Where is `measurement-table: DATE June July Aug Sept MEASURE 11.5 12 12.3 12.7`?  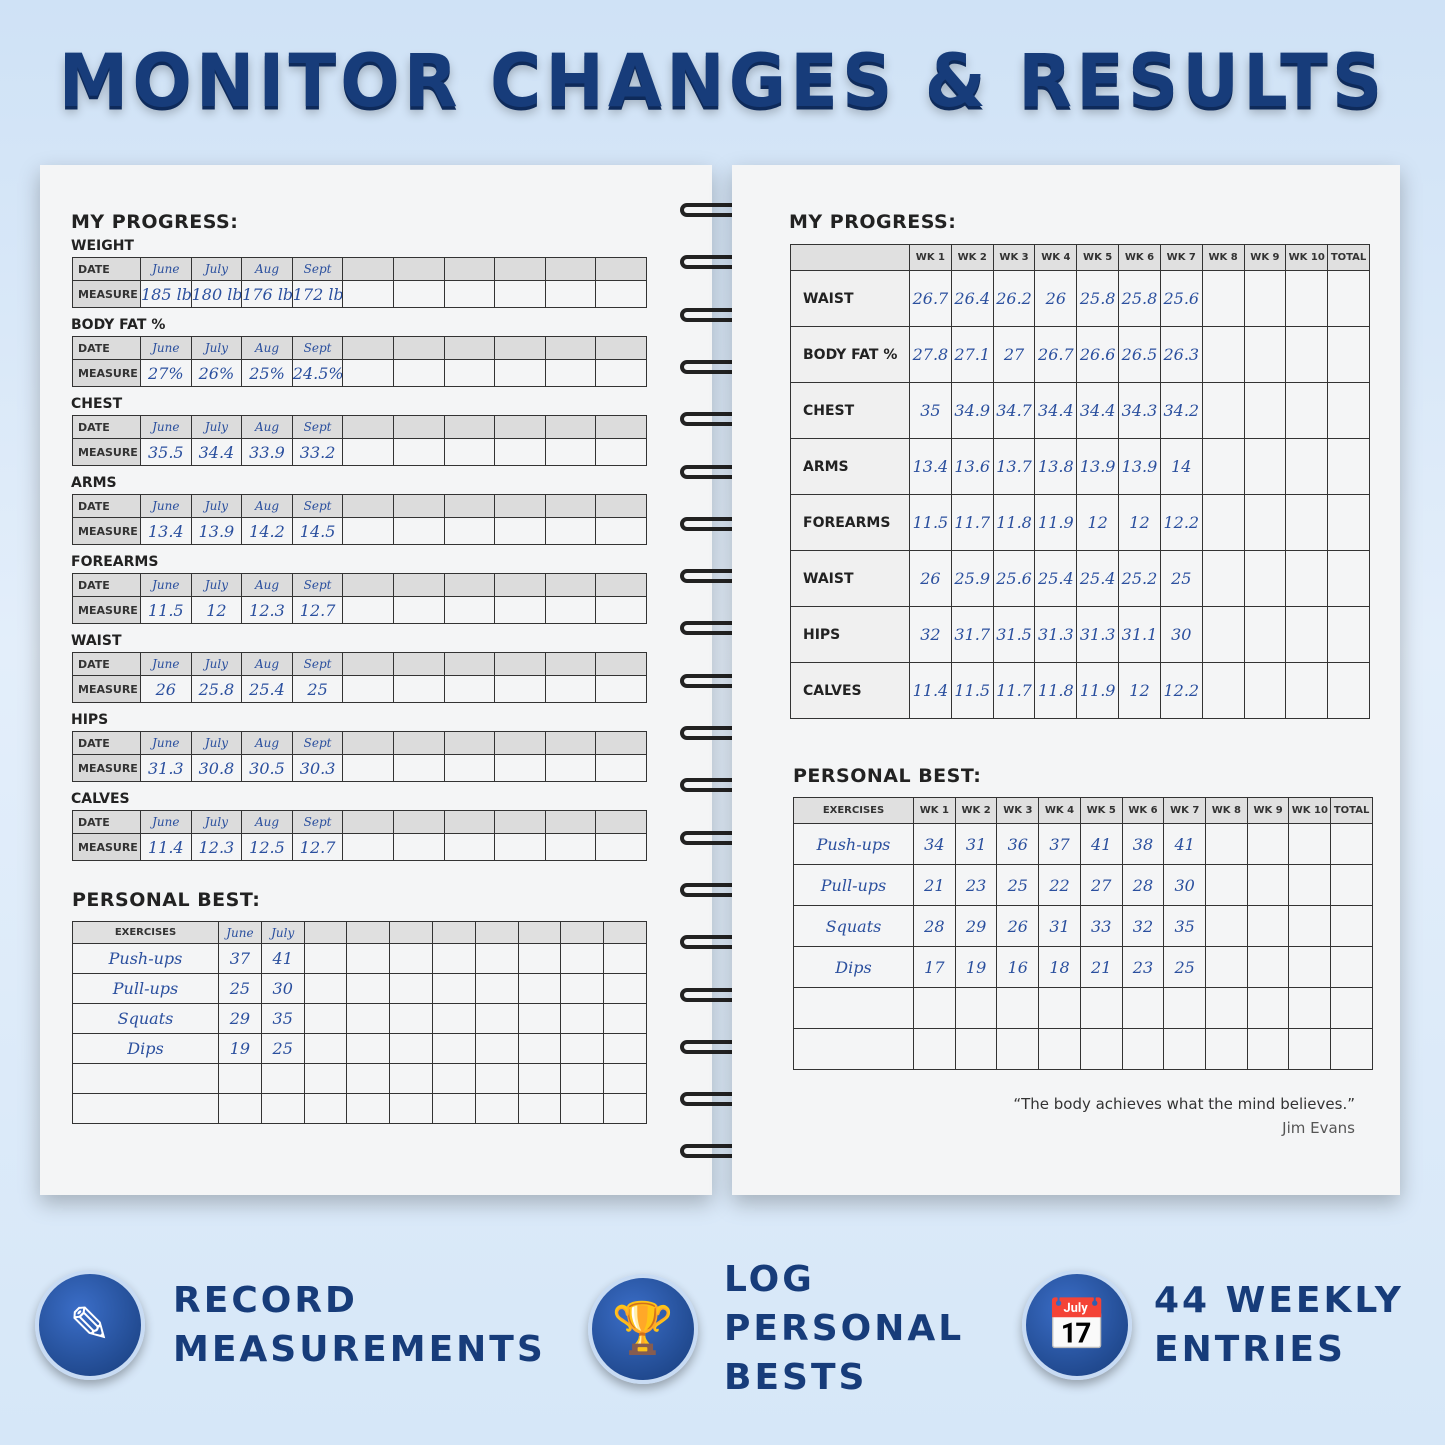 measurement-table: DATE June July Aug Sept MEASURE 11.5 12 12.3 12.7 is located at coordinates (359, 598).